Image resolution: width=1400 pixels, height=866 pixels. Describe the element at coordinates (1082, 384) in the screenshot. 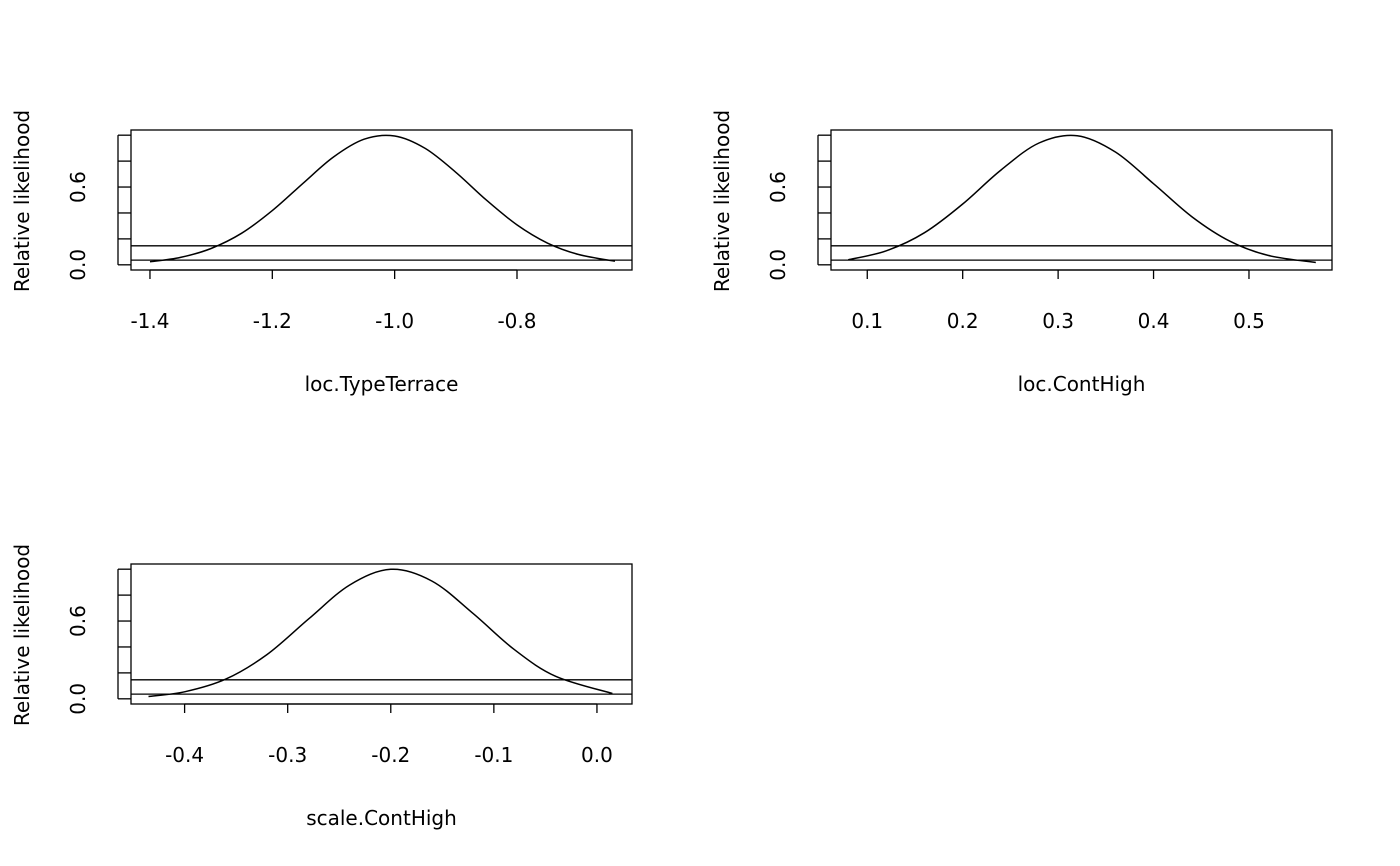

I see `x-axis-label: loc.ContHigh` at that location.